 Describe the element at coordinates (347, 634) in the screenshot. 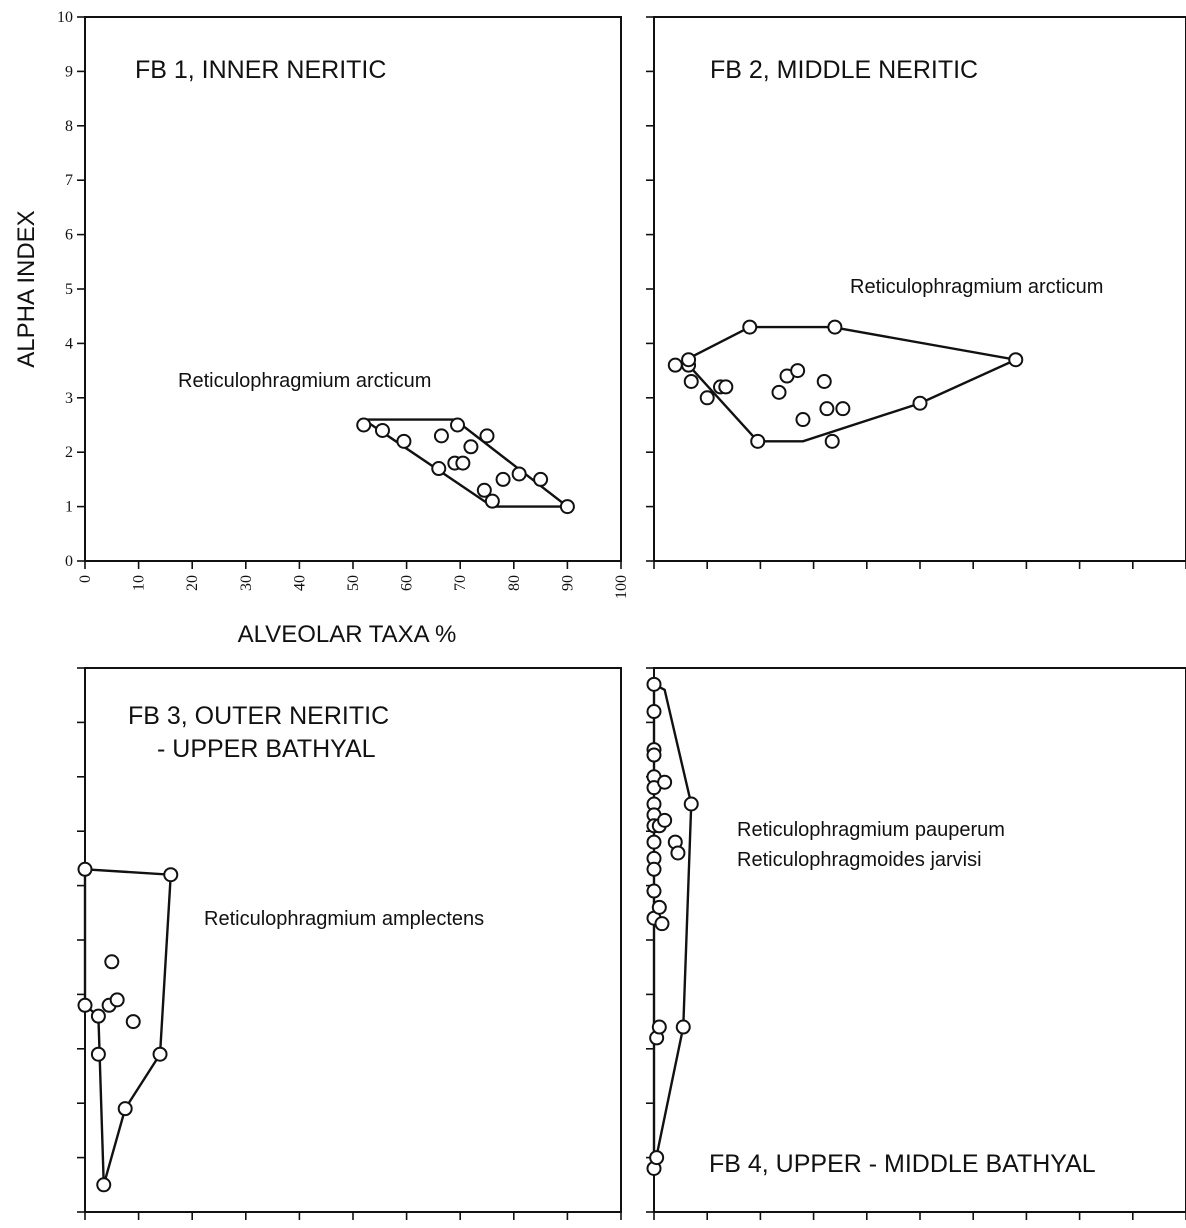

I see `x-axis-title: ALVEOLAR TAXA %` at that location.